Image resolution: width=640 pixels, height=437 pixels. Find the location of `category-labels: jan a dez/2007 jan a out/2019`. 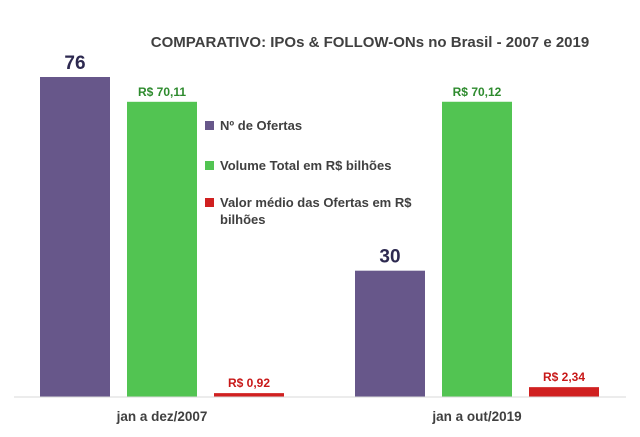

category-labels: jan a dez/2007 jan a out/2019 is located at coordinates (319, 416).